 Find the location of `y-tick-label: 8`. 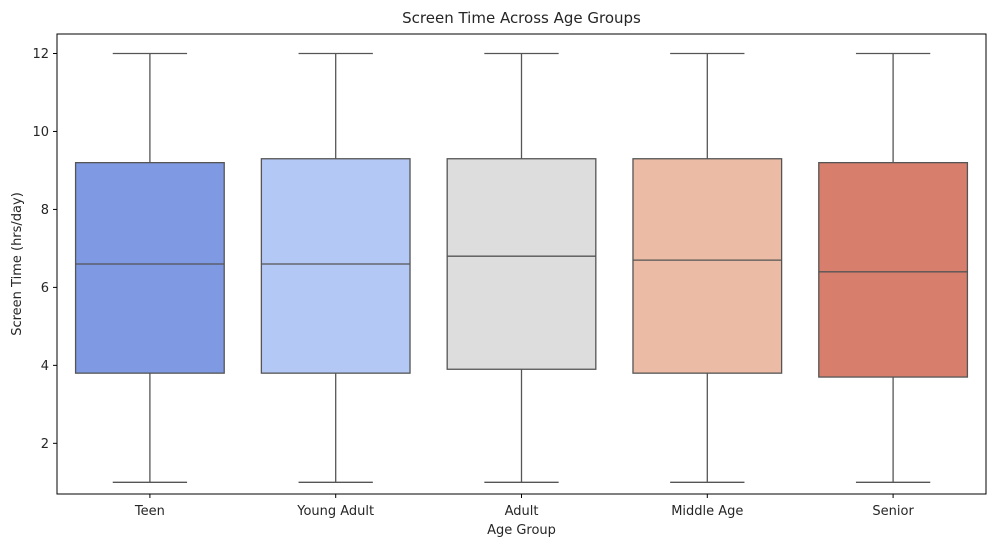

y-tick-label: 8 is located at coordinates (45, 210).